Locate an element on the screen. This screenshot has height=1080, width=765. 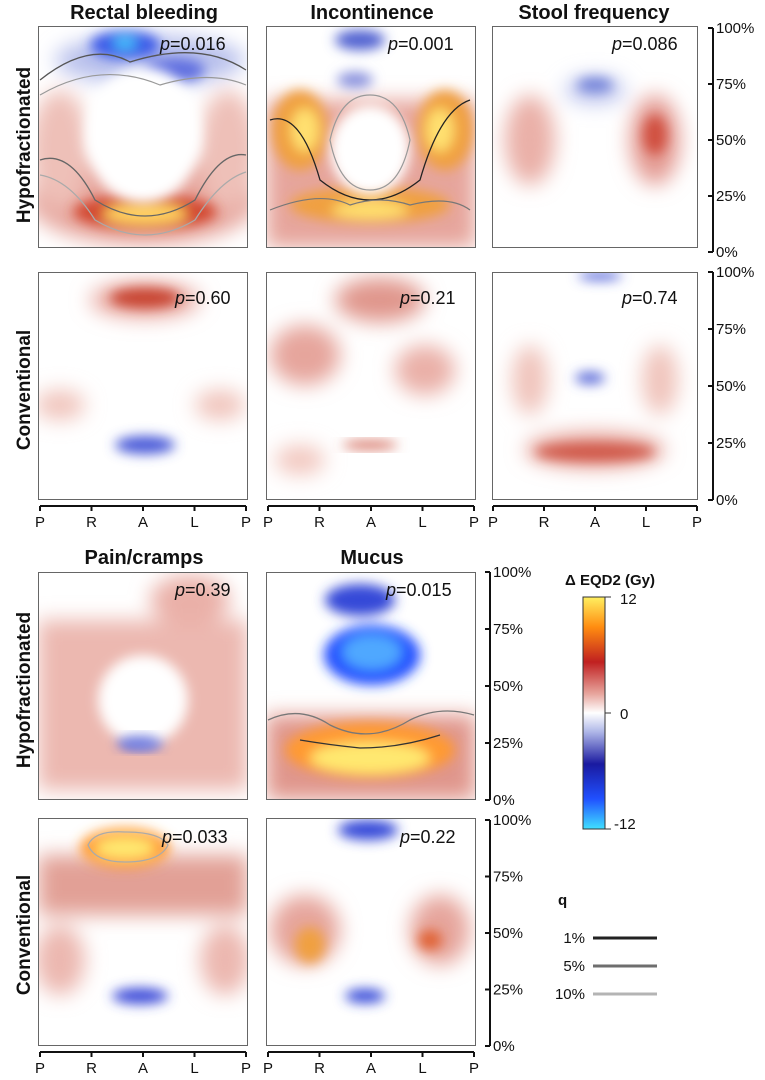
colorbar is located at coordinates (594, 713).